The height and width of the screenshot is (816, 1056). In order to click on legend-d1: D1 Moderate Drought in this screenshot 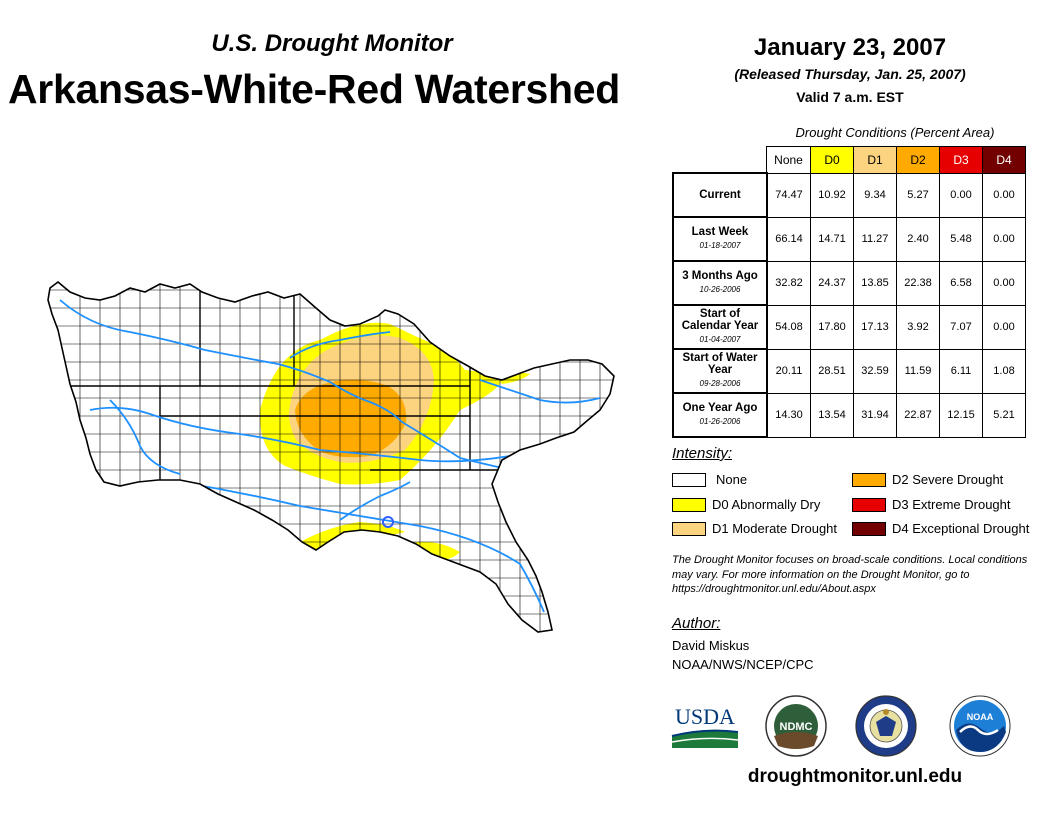, I will do `click(754, 528)`.